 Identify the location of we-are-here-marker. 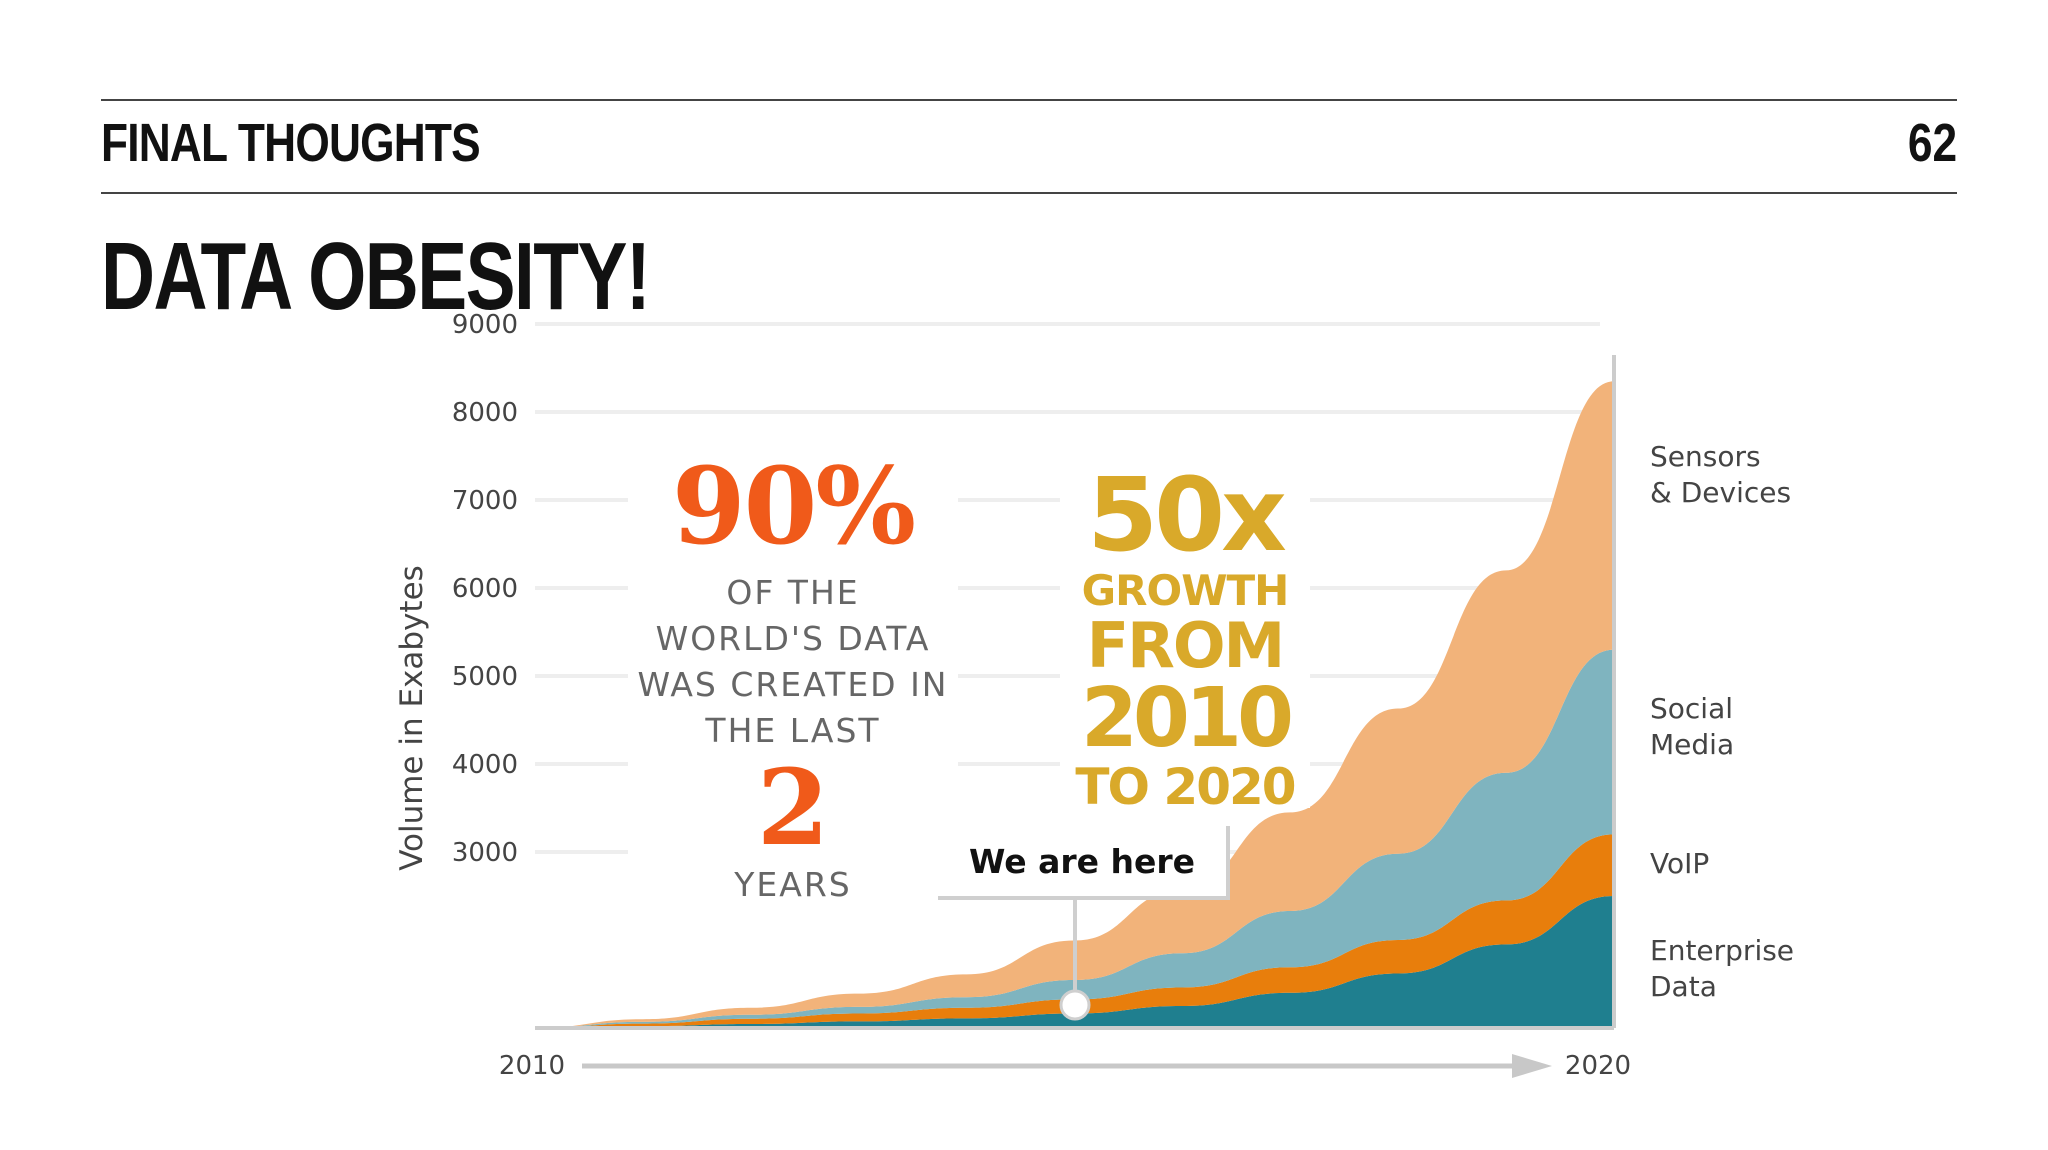
(1075, 1005).